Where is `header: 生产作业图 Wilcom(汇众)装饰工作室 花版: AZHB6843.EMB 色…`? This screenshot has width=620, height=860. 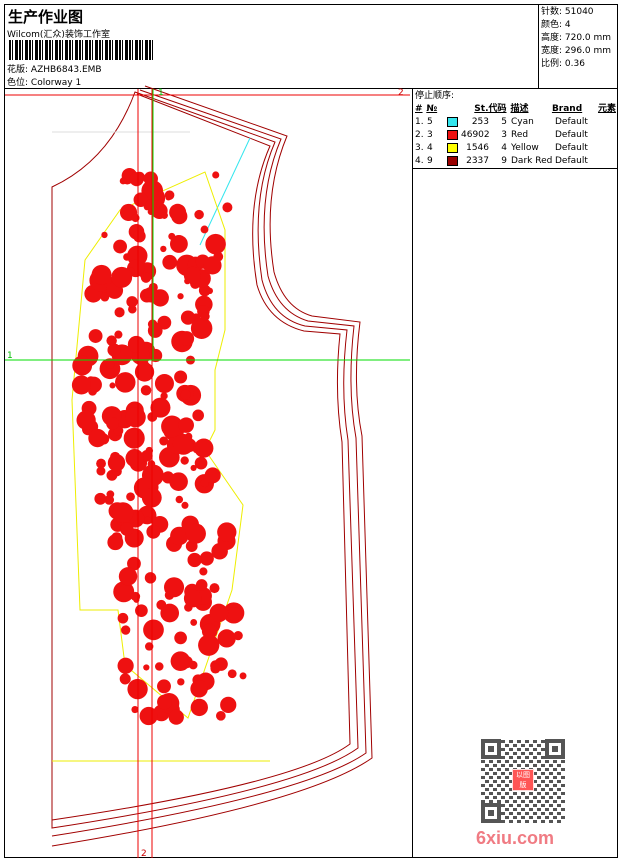 header: 生产作业图 Wilcom(汇众)装饰工作室 花版: AZHB6843.EMB 色… is located at coordinates (311, 46).